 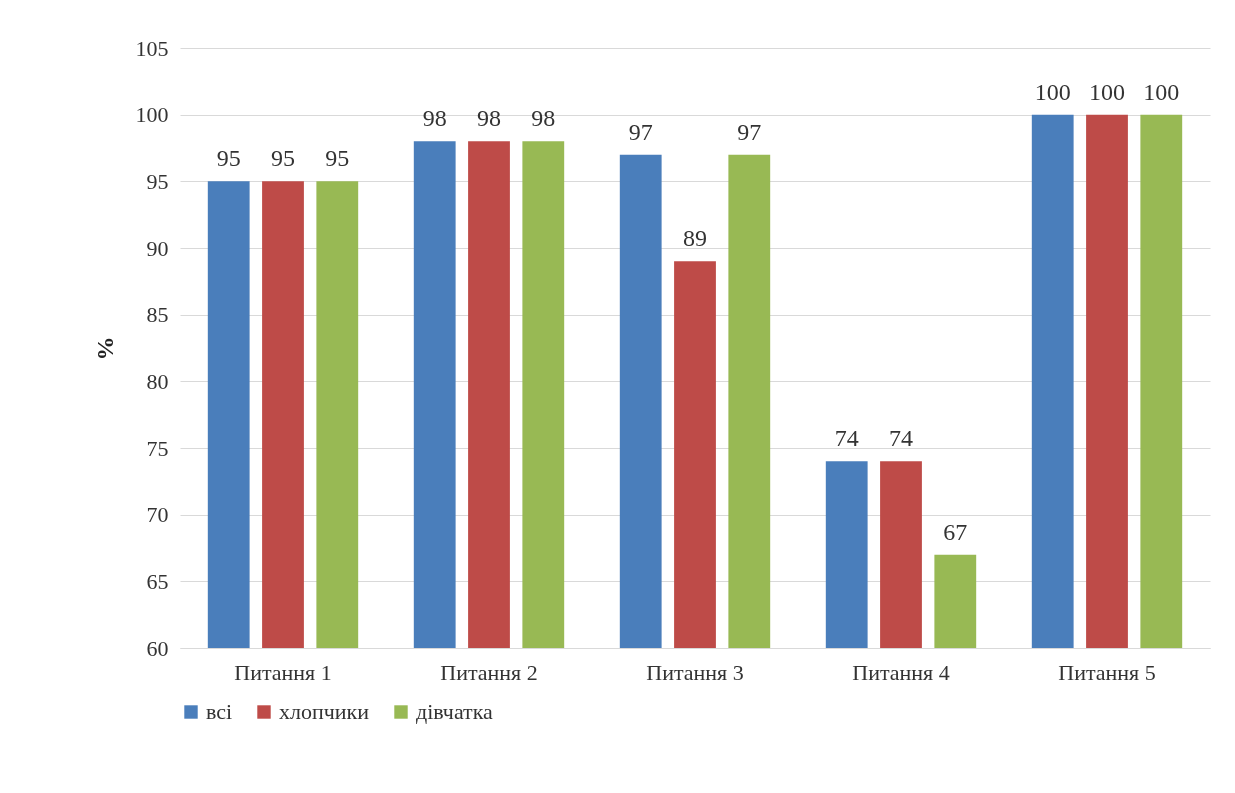 I want to click on y-tick-label: 95, so click(x=157, y=181).